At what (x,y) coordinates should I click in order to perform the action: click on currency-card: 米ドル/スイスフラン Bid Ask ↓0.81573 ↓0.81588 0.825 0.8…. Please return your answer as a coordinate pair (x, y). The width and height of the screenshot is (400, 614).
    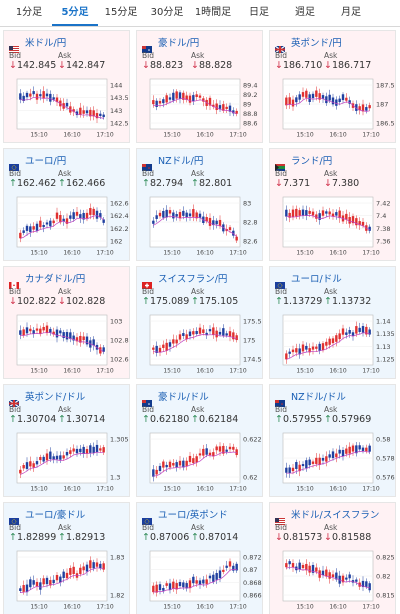
    Looking at the image, I should click on (332, 558).